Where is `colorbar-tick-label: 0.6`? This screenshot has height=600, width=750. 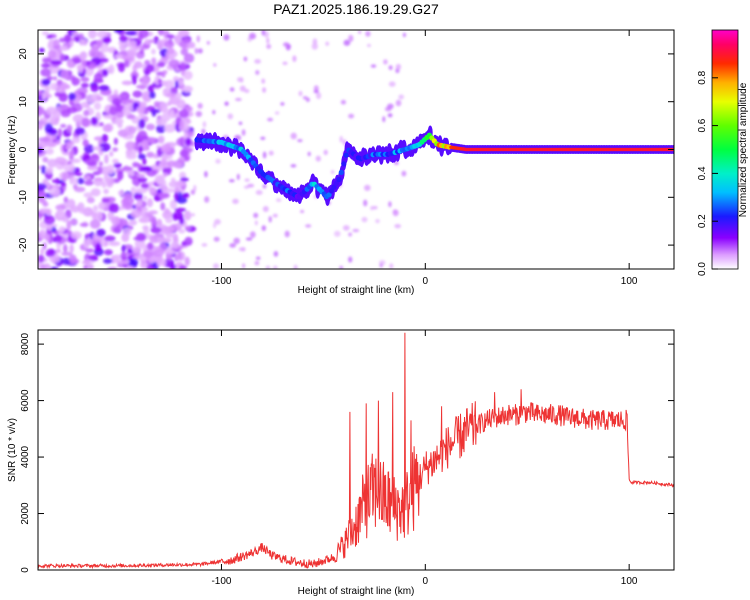 colorbar-tick-label: 0.6 is located at coordinates (702, 125).